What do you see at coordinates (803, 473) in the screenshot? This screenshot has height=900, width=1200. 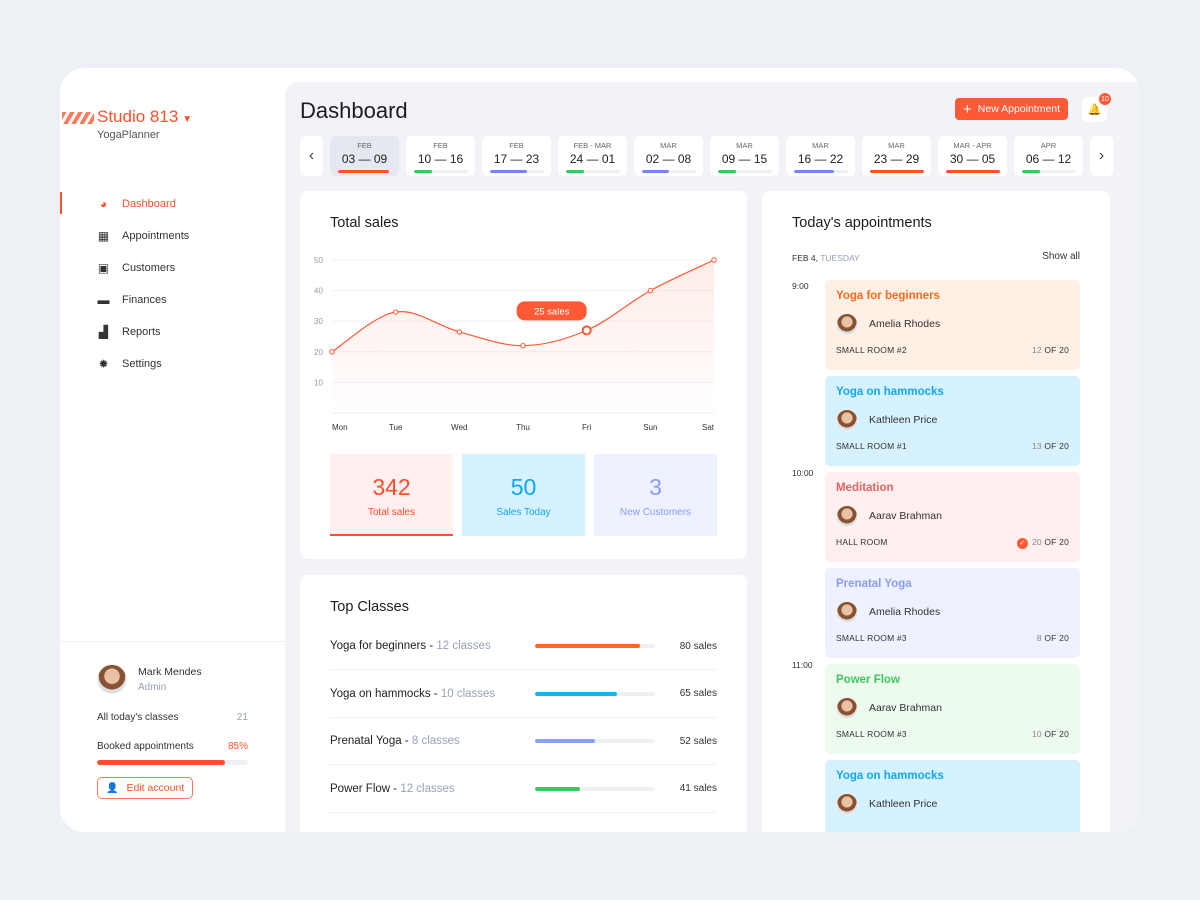 I see `time-label: 10:00` at bounding box center [803, 473].